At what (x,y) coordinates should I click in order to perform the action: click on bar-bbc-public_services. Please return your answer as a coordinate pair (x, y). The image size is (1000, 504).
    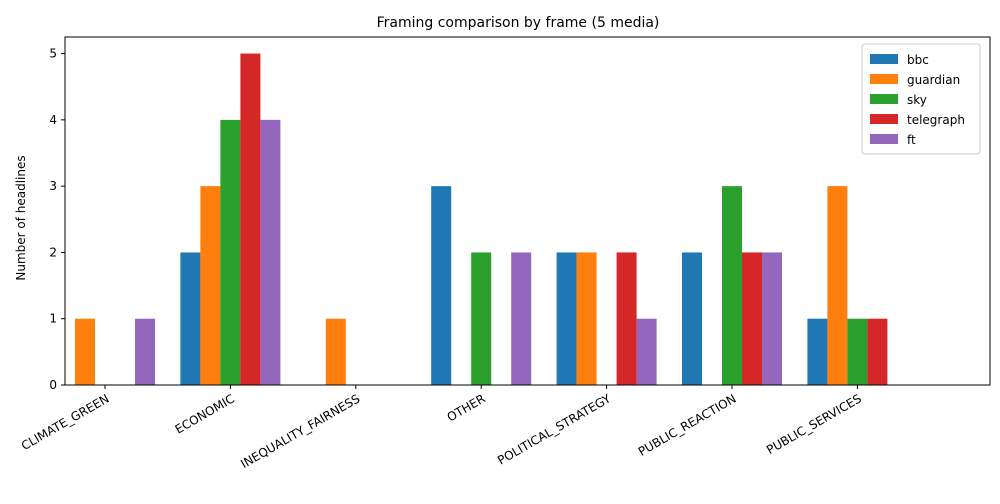
    Looking at the image, I should click on (817, 351).